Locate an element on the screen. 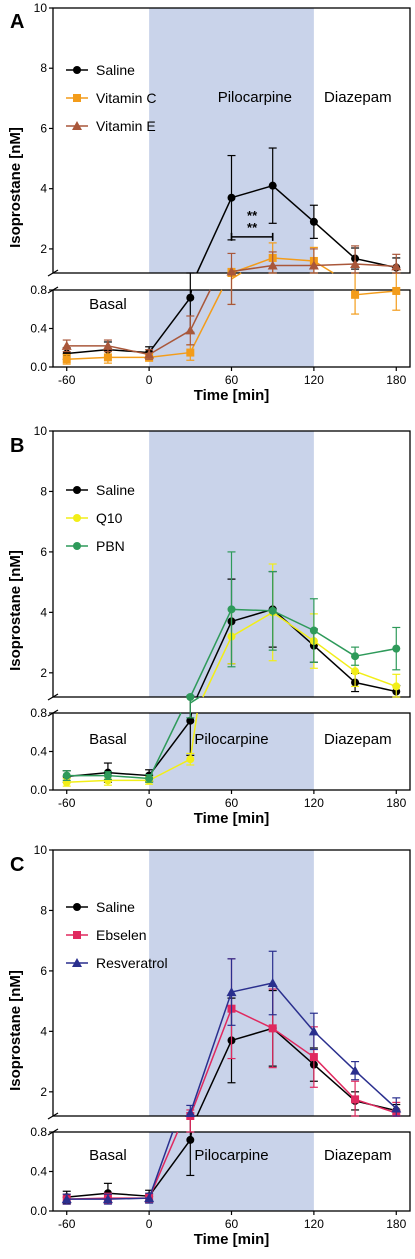 Image resolution: width=415 pixels, height=1259 pixels. y-tick-label: 8 is located at coordinates (43, 910).